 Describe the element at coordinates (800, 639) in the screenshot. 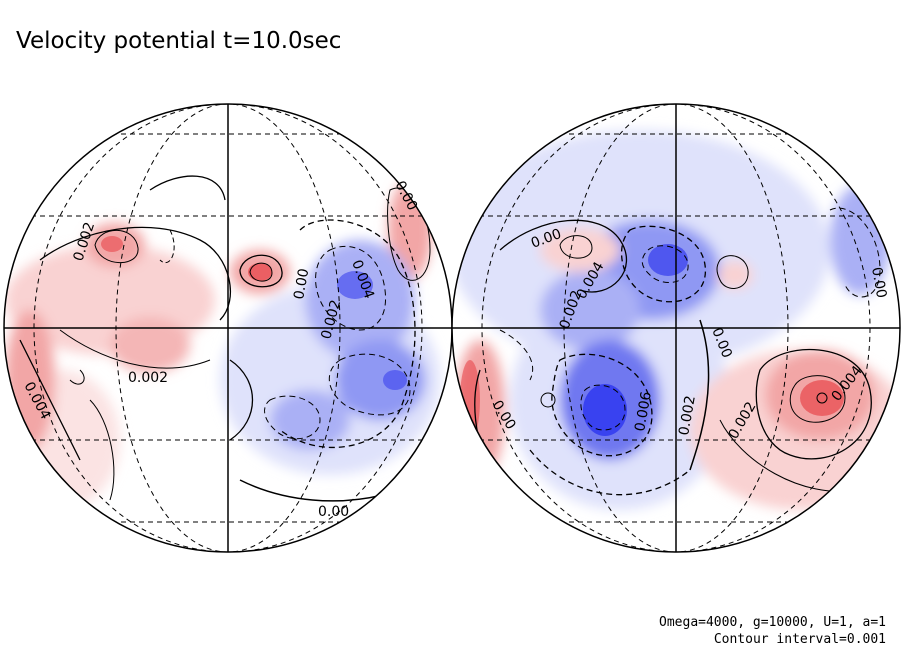

I see `footer-contour-interval: Contour interval=0.001` at that location.